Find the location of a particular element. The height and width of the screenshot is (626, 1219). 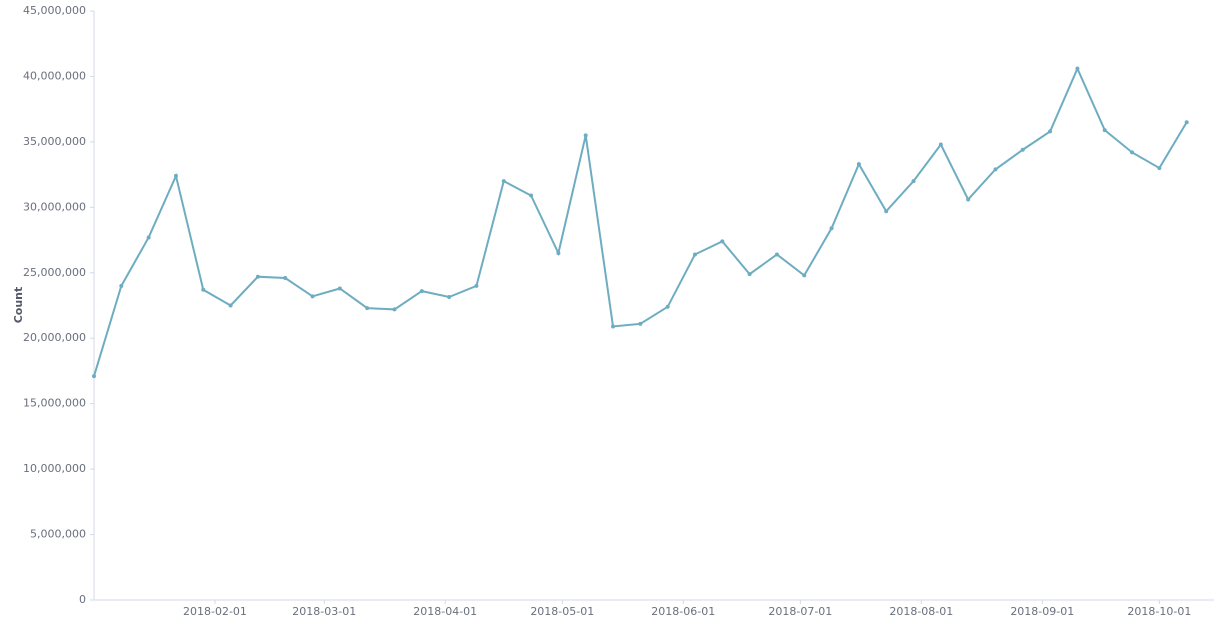

x-tick-label: 2018-08-01 is located at coordinates (921, 611).